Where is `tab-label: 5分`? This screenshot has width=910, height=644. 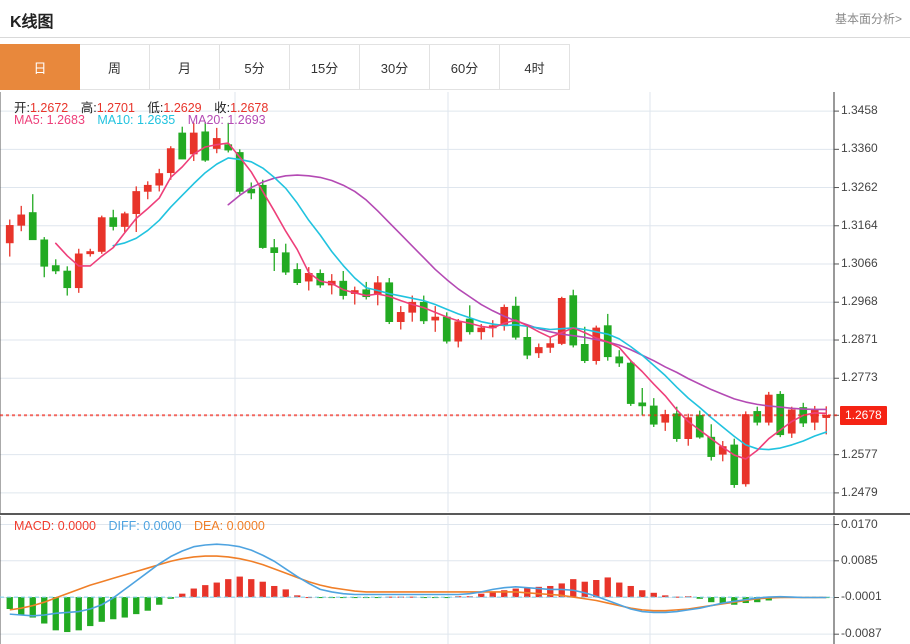 tab-label: 5分 is located at coordinates (254, 68).